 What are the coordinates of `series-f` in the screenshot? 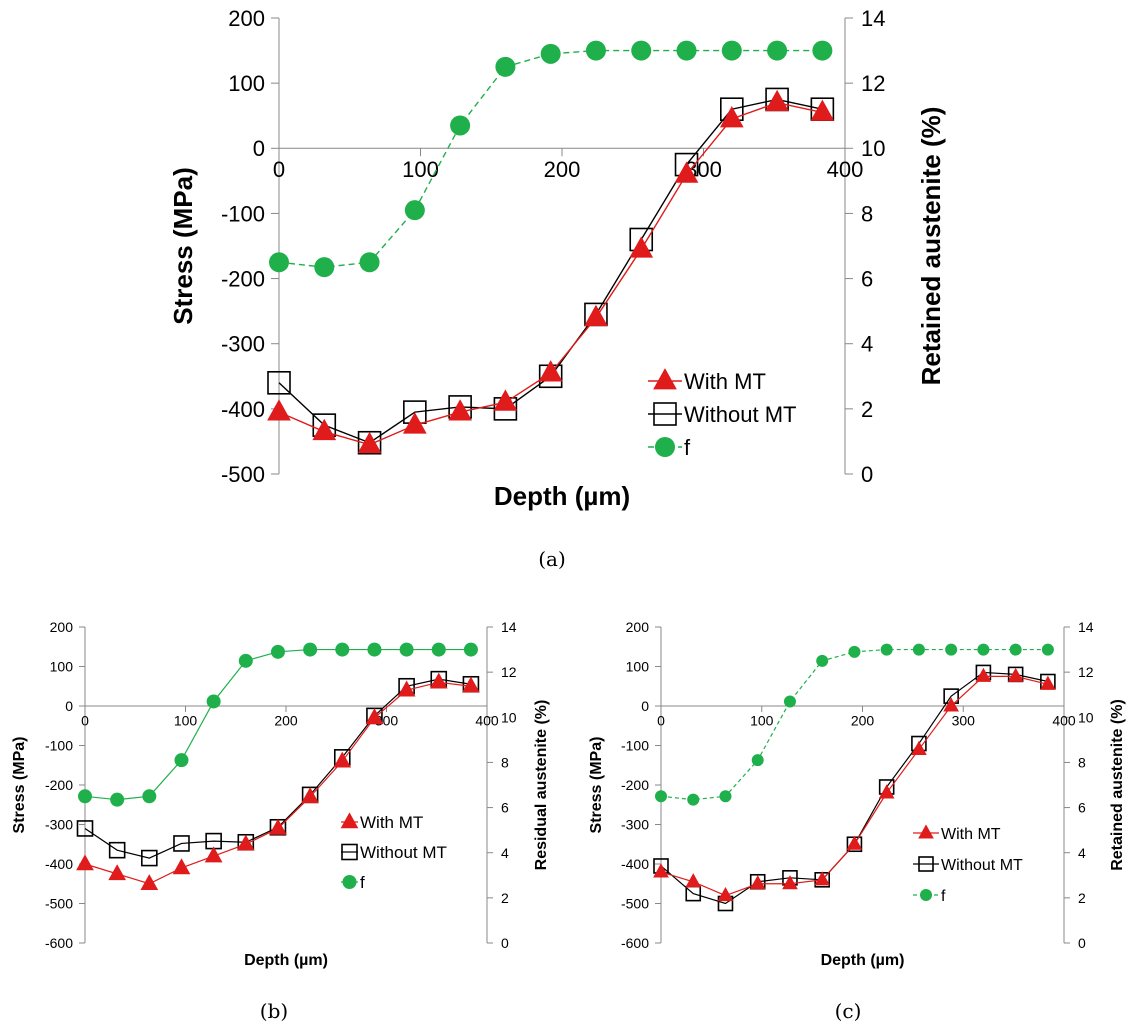 It's located at (278, 724).